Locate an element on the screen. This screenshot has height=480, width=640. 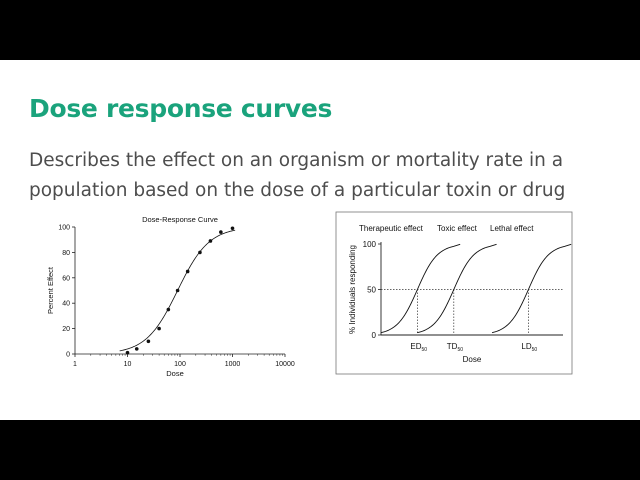
dose50-prefix: TD is located at coordinates (452, 346).